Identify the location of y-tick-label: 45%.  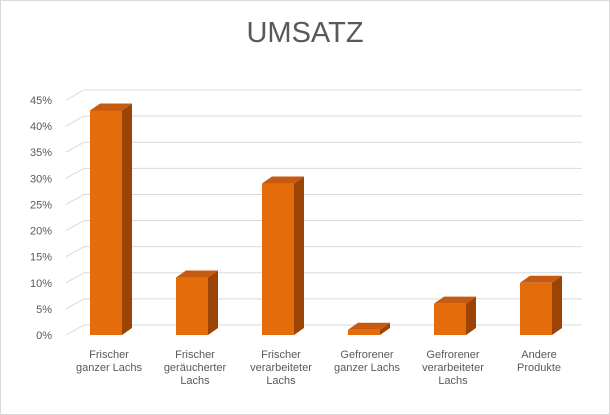
(41, 101).